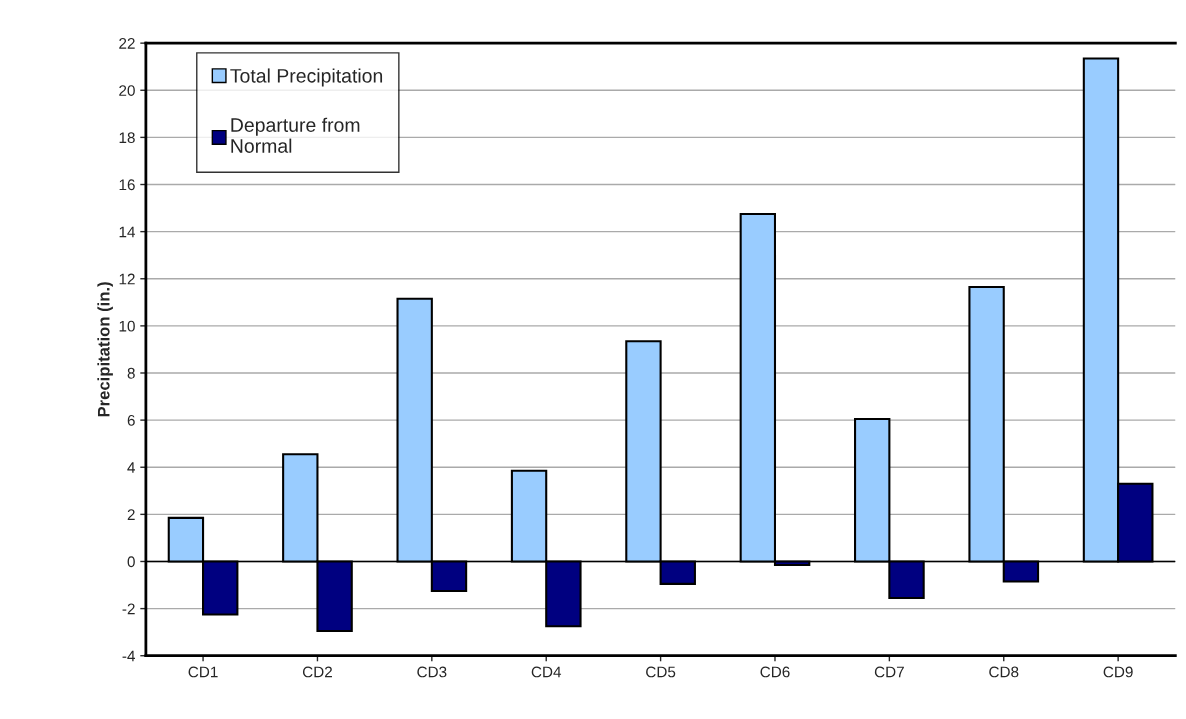 The image size is (1186, 719). What do you see at coordinates (131, 514) in the screenshot?
I see `y-tick-label: 2` at bounding box center [131, 514].